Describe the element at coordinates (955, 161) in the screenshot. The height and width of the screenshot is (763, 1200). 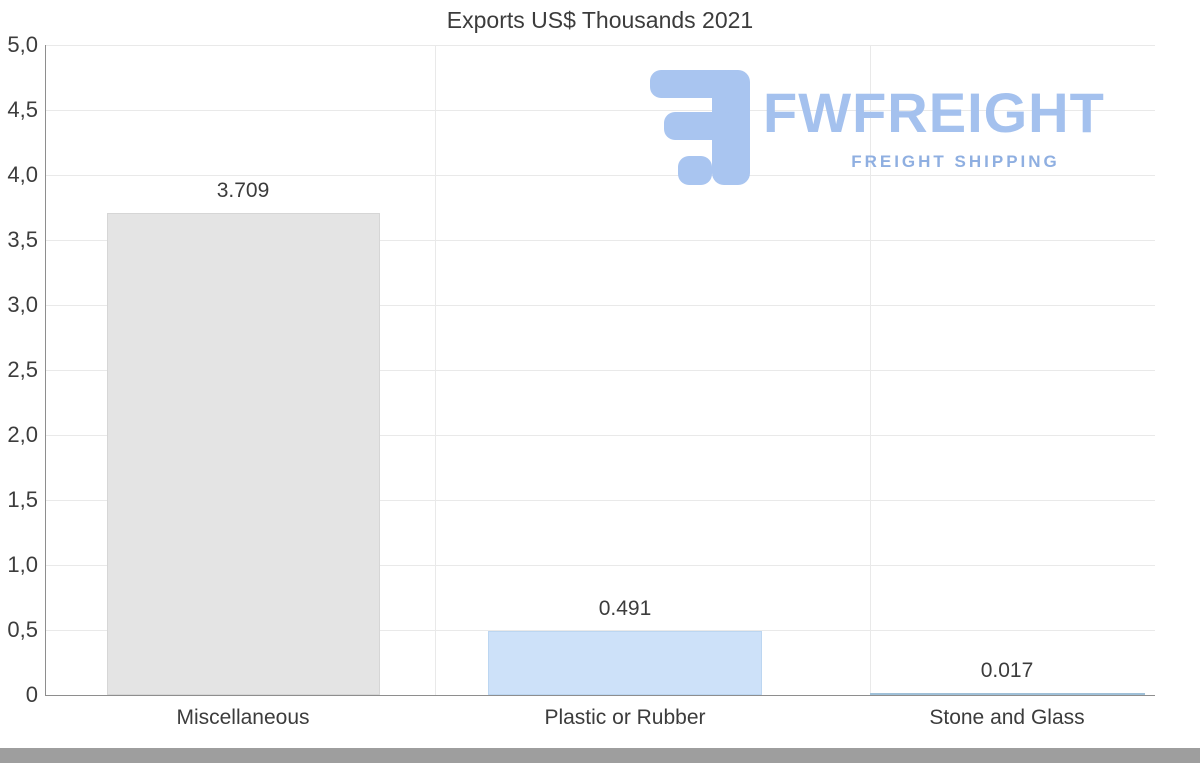
I see `brand-tagline: FREIGHT SHIPPING` at that location.